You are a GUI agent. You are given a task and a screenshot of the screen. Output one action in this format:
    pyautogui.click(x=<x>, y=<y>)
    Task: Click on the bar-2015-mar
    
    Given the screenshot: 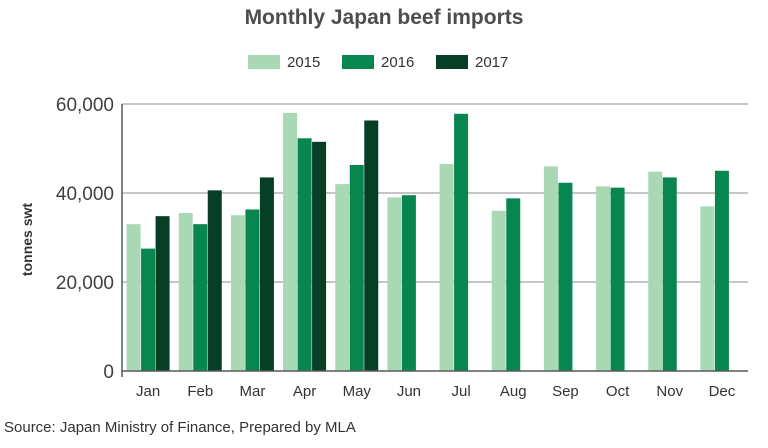 What is the action you would take?
    pyautogui.click(x=237, y=293)
    